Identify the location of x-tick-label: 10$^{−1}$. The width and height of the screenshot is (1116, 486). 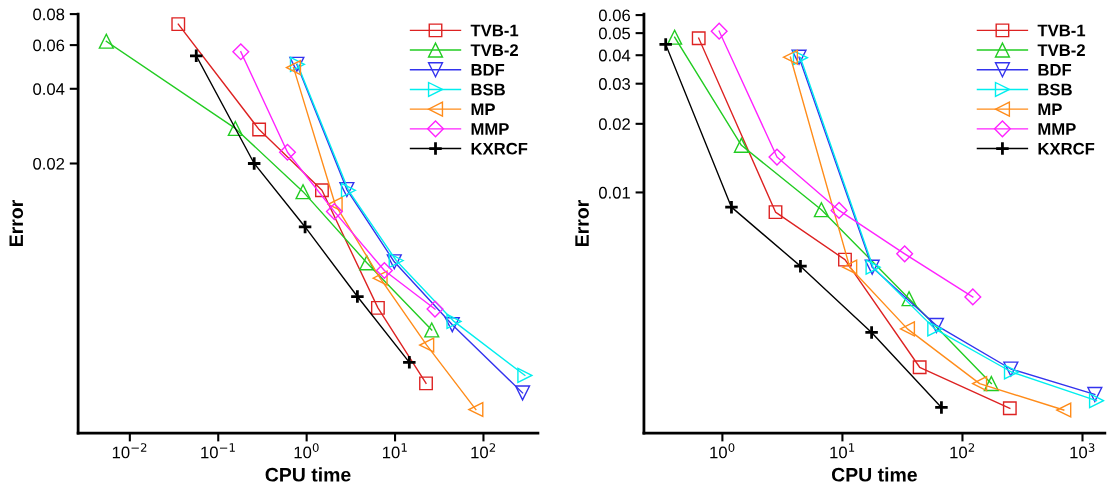
(218, 451).